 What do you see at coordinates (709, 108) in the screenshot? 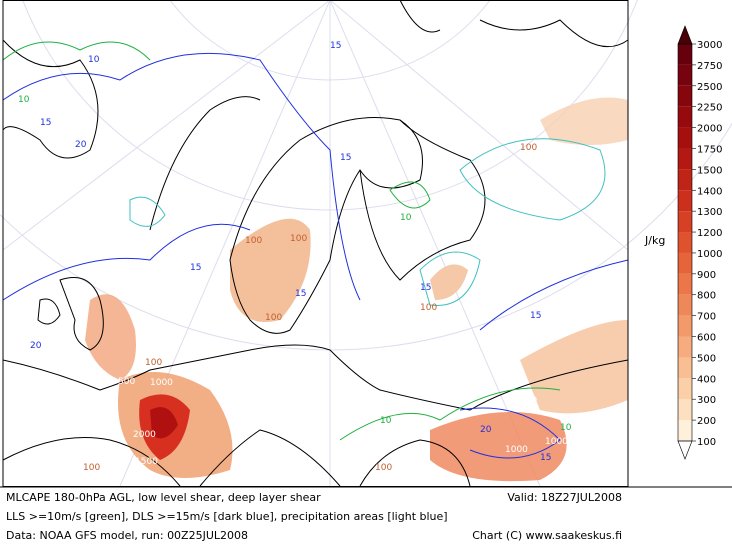
I see `colorbar-label: 2250` at bounding box center [709, 108].